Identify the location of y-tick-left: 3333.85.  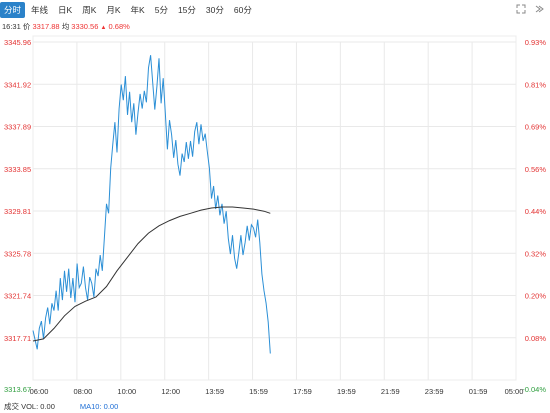
(17, 169).